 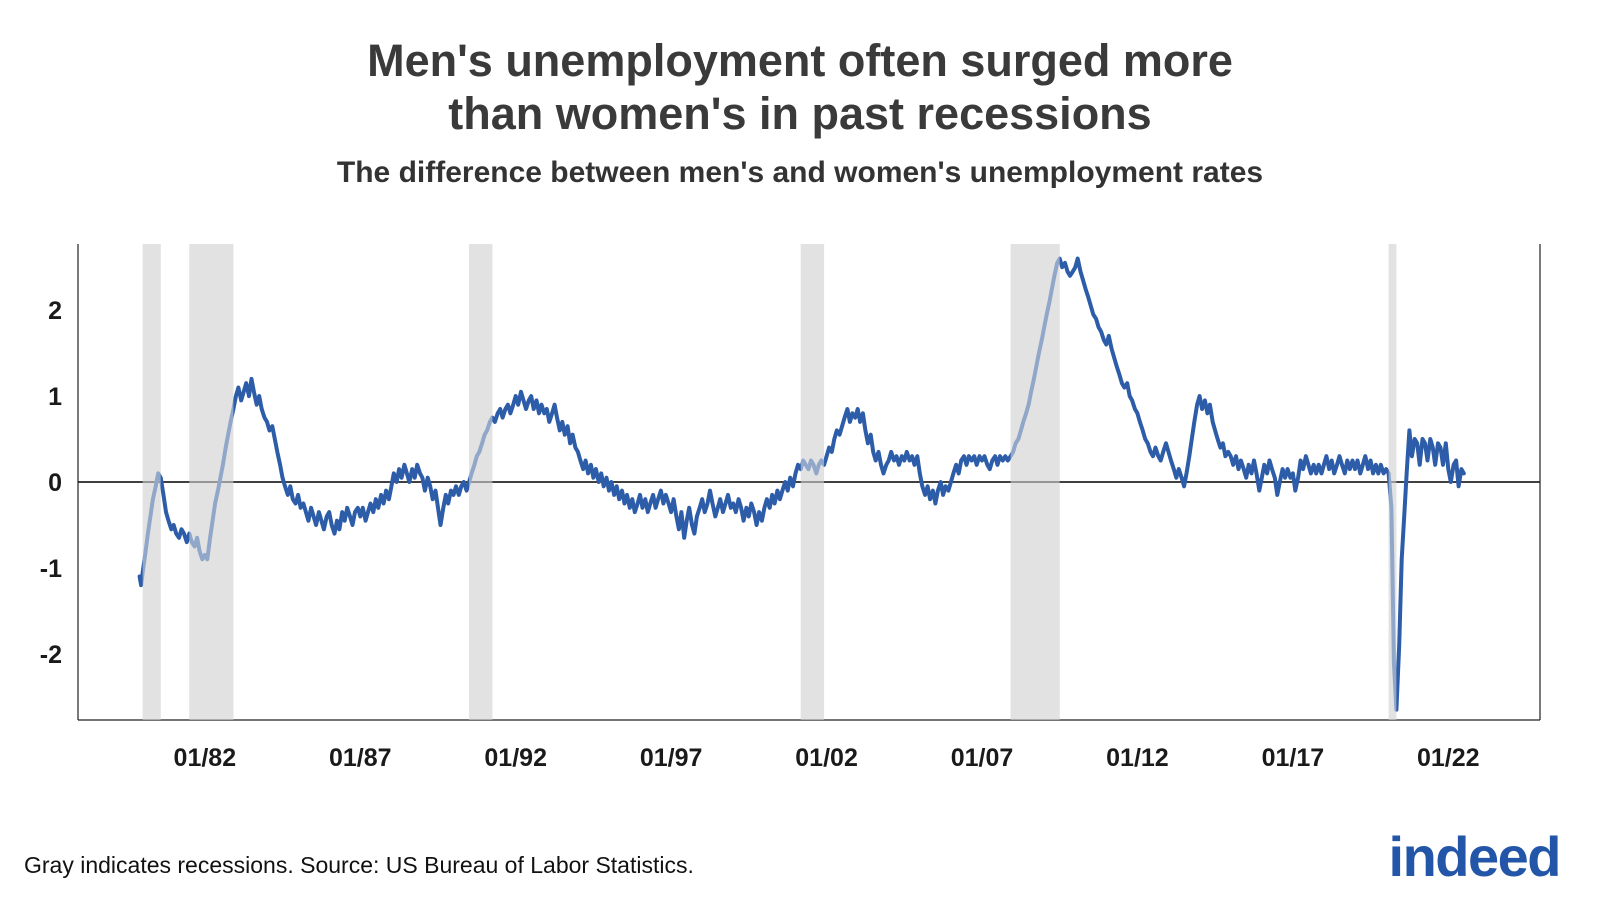 What do you see at coordinates (55, 311) in the screenshot?
I see `y-tick-label: 2` at bounding box center [55, 311].